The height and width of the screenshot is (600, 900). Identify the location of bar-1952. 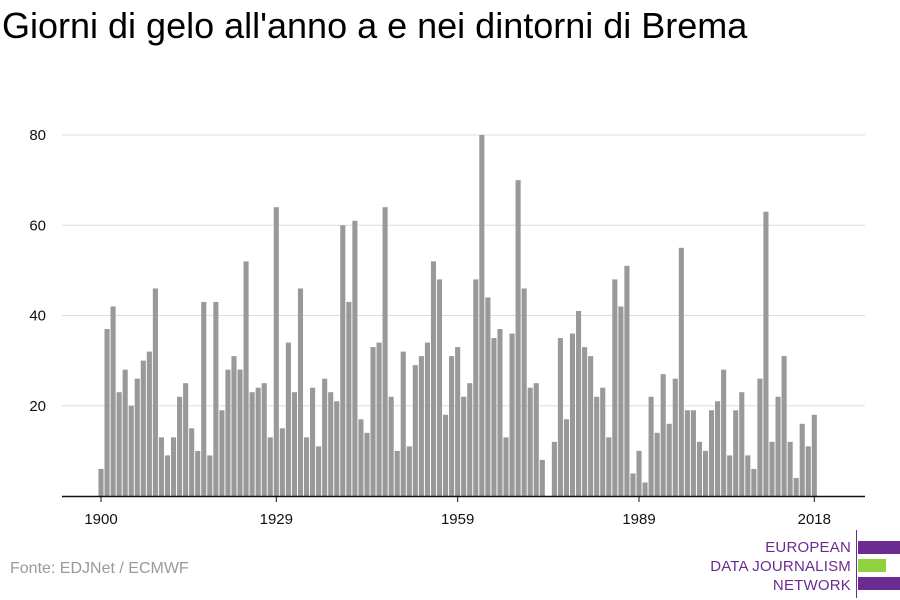
(415, 430).